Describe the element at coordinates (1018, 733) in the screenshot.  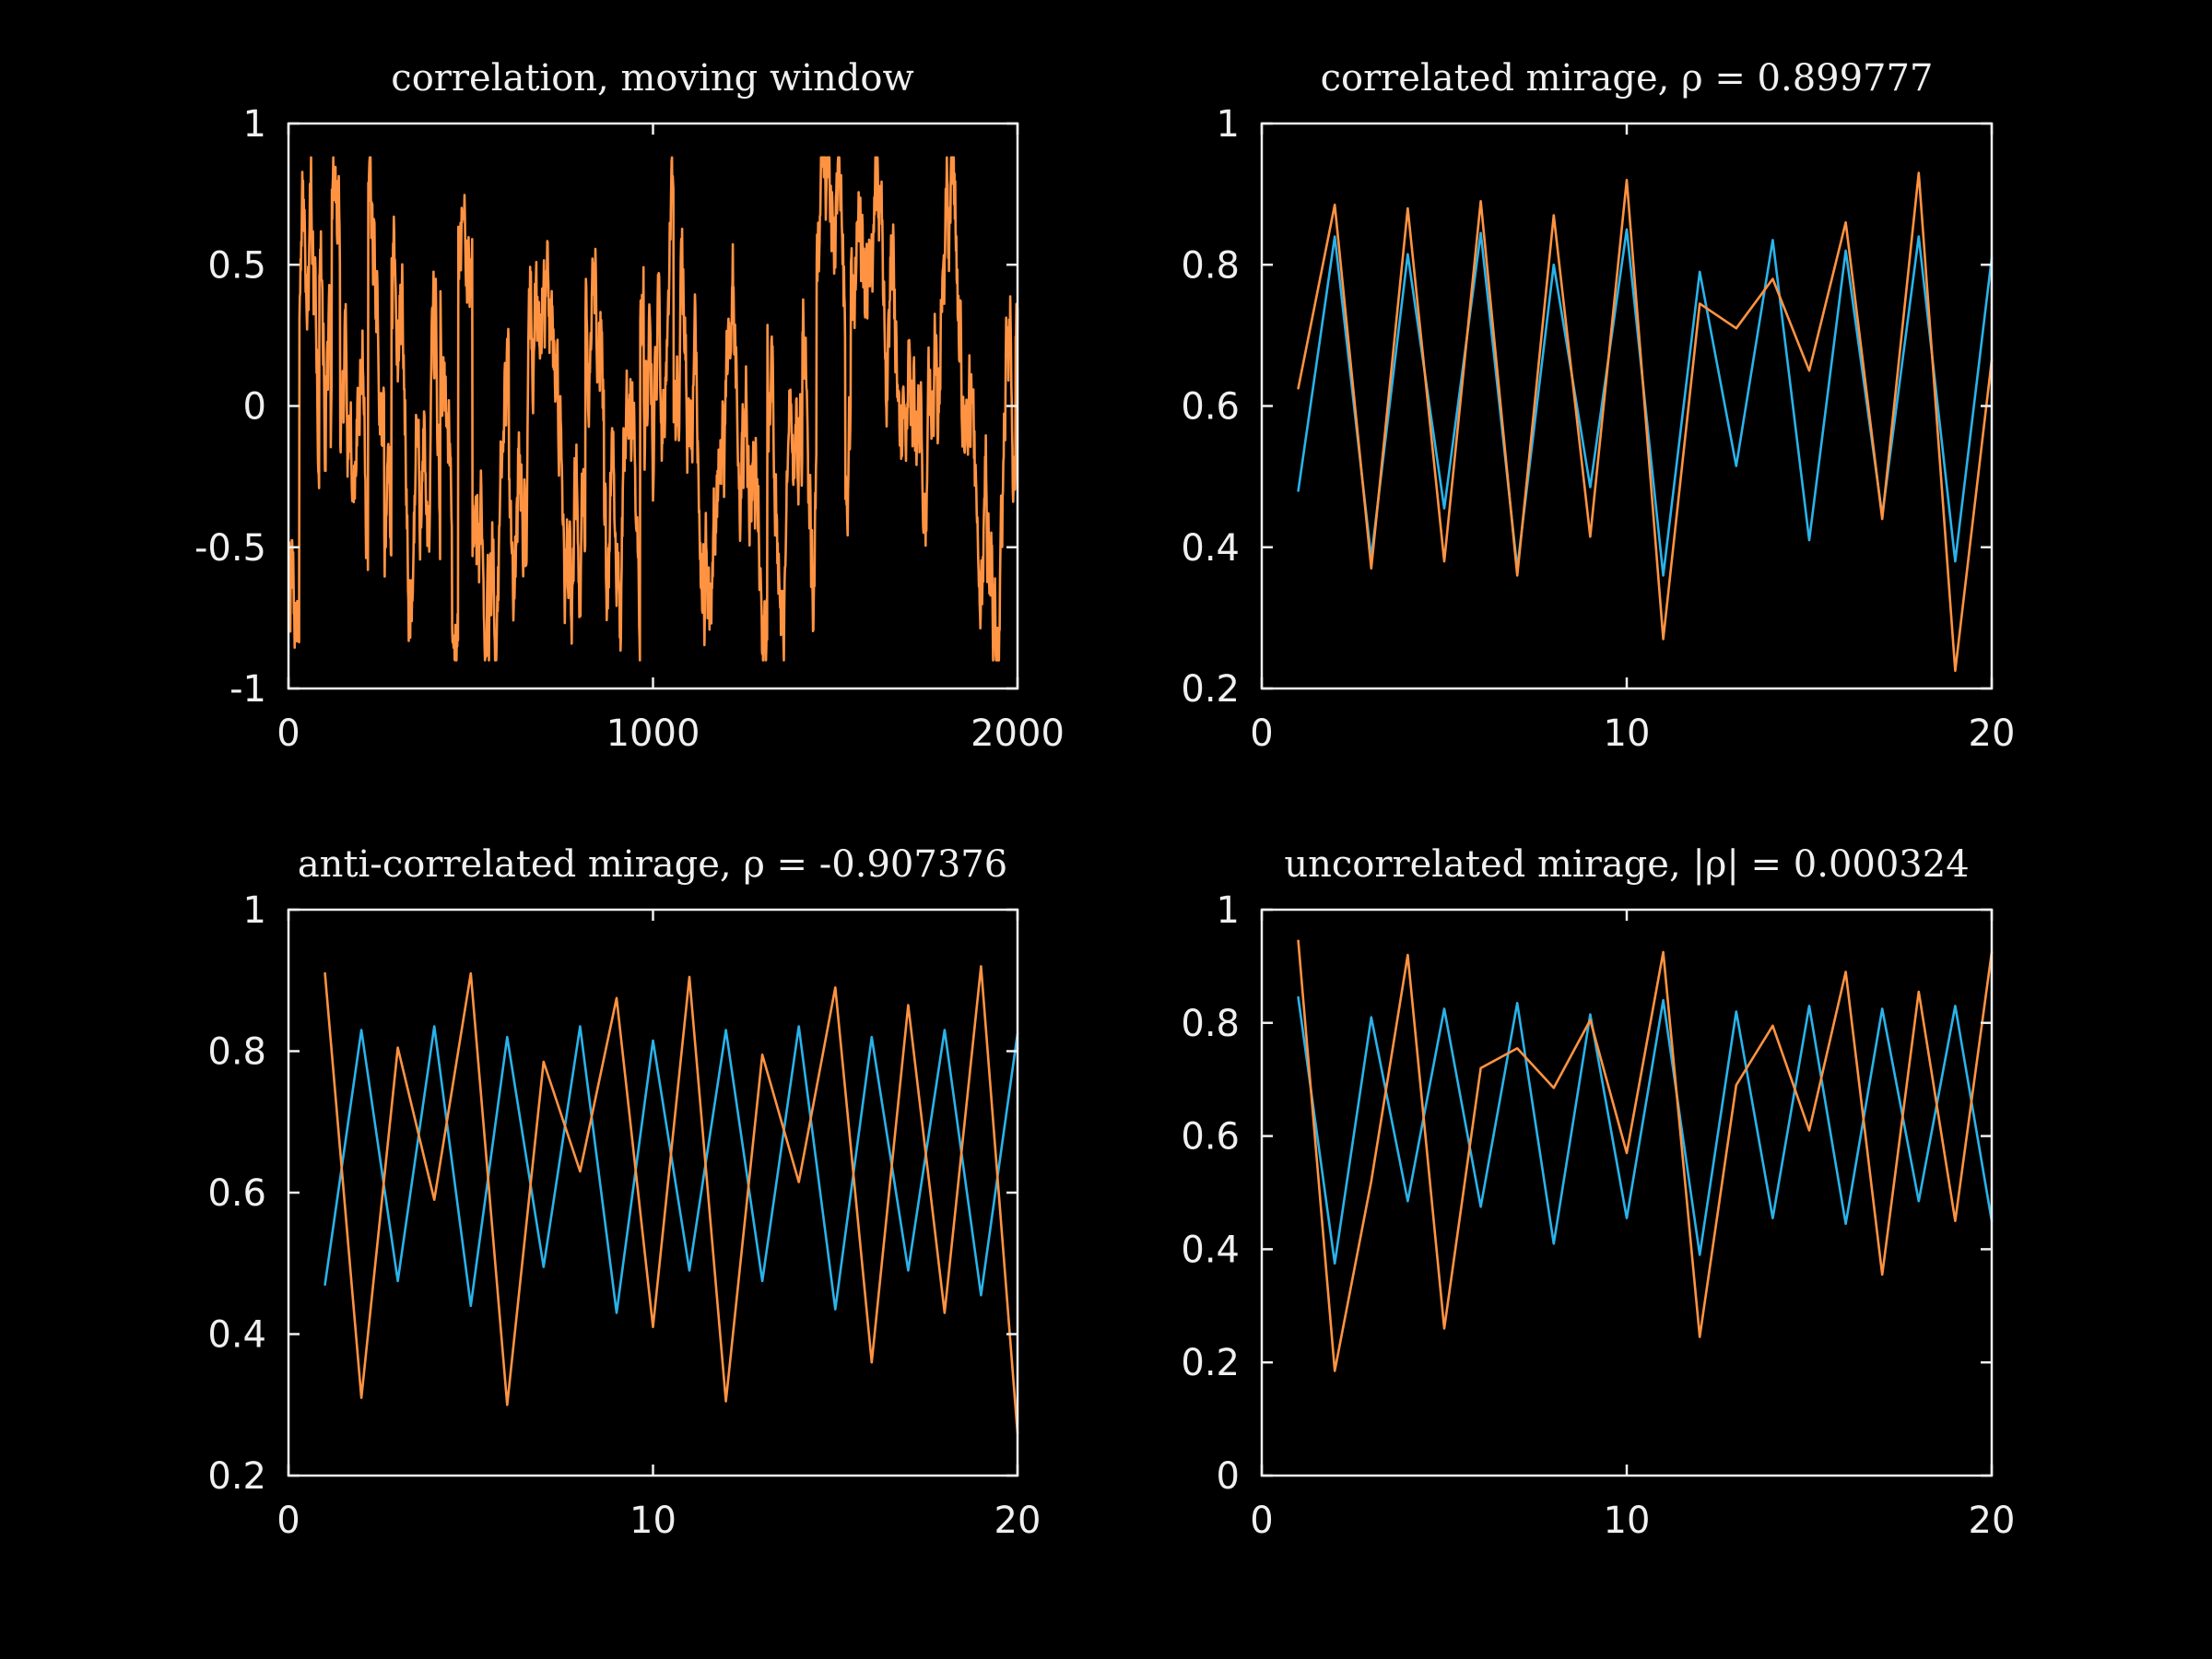
I see `x-tick-label: 2000` at that location.